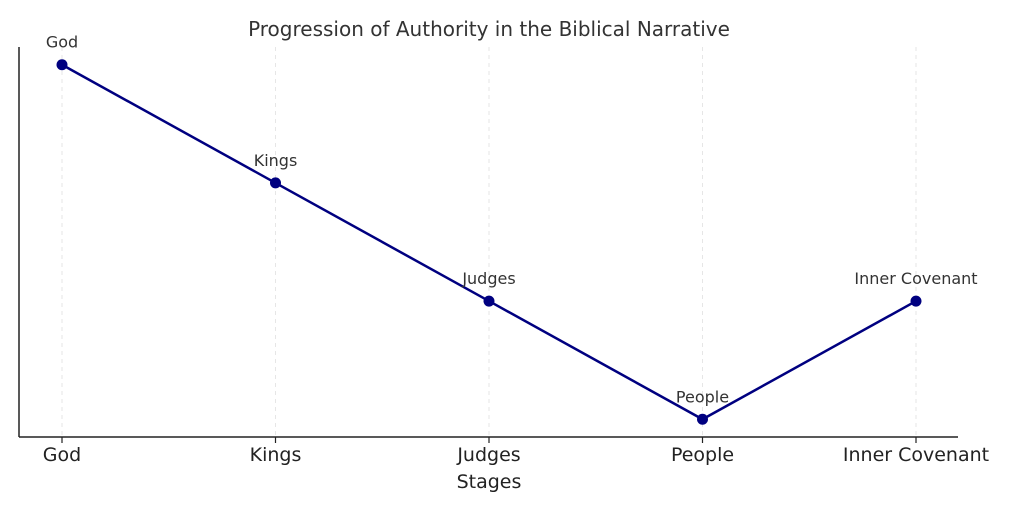 This screenshot has width=1024, height=512. I want to click on x-tick-label: Kings, so click(276, 455).